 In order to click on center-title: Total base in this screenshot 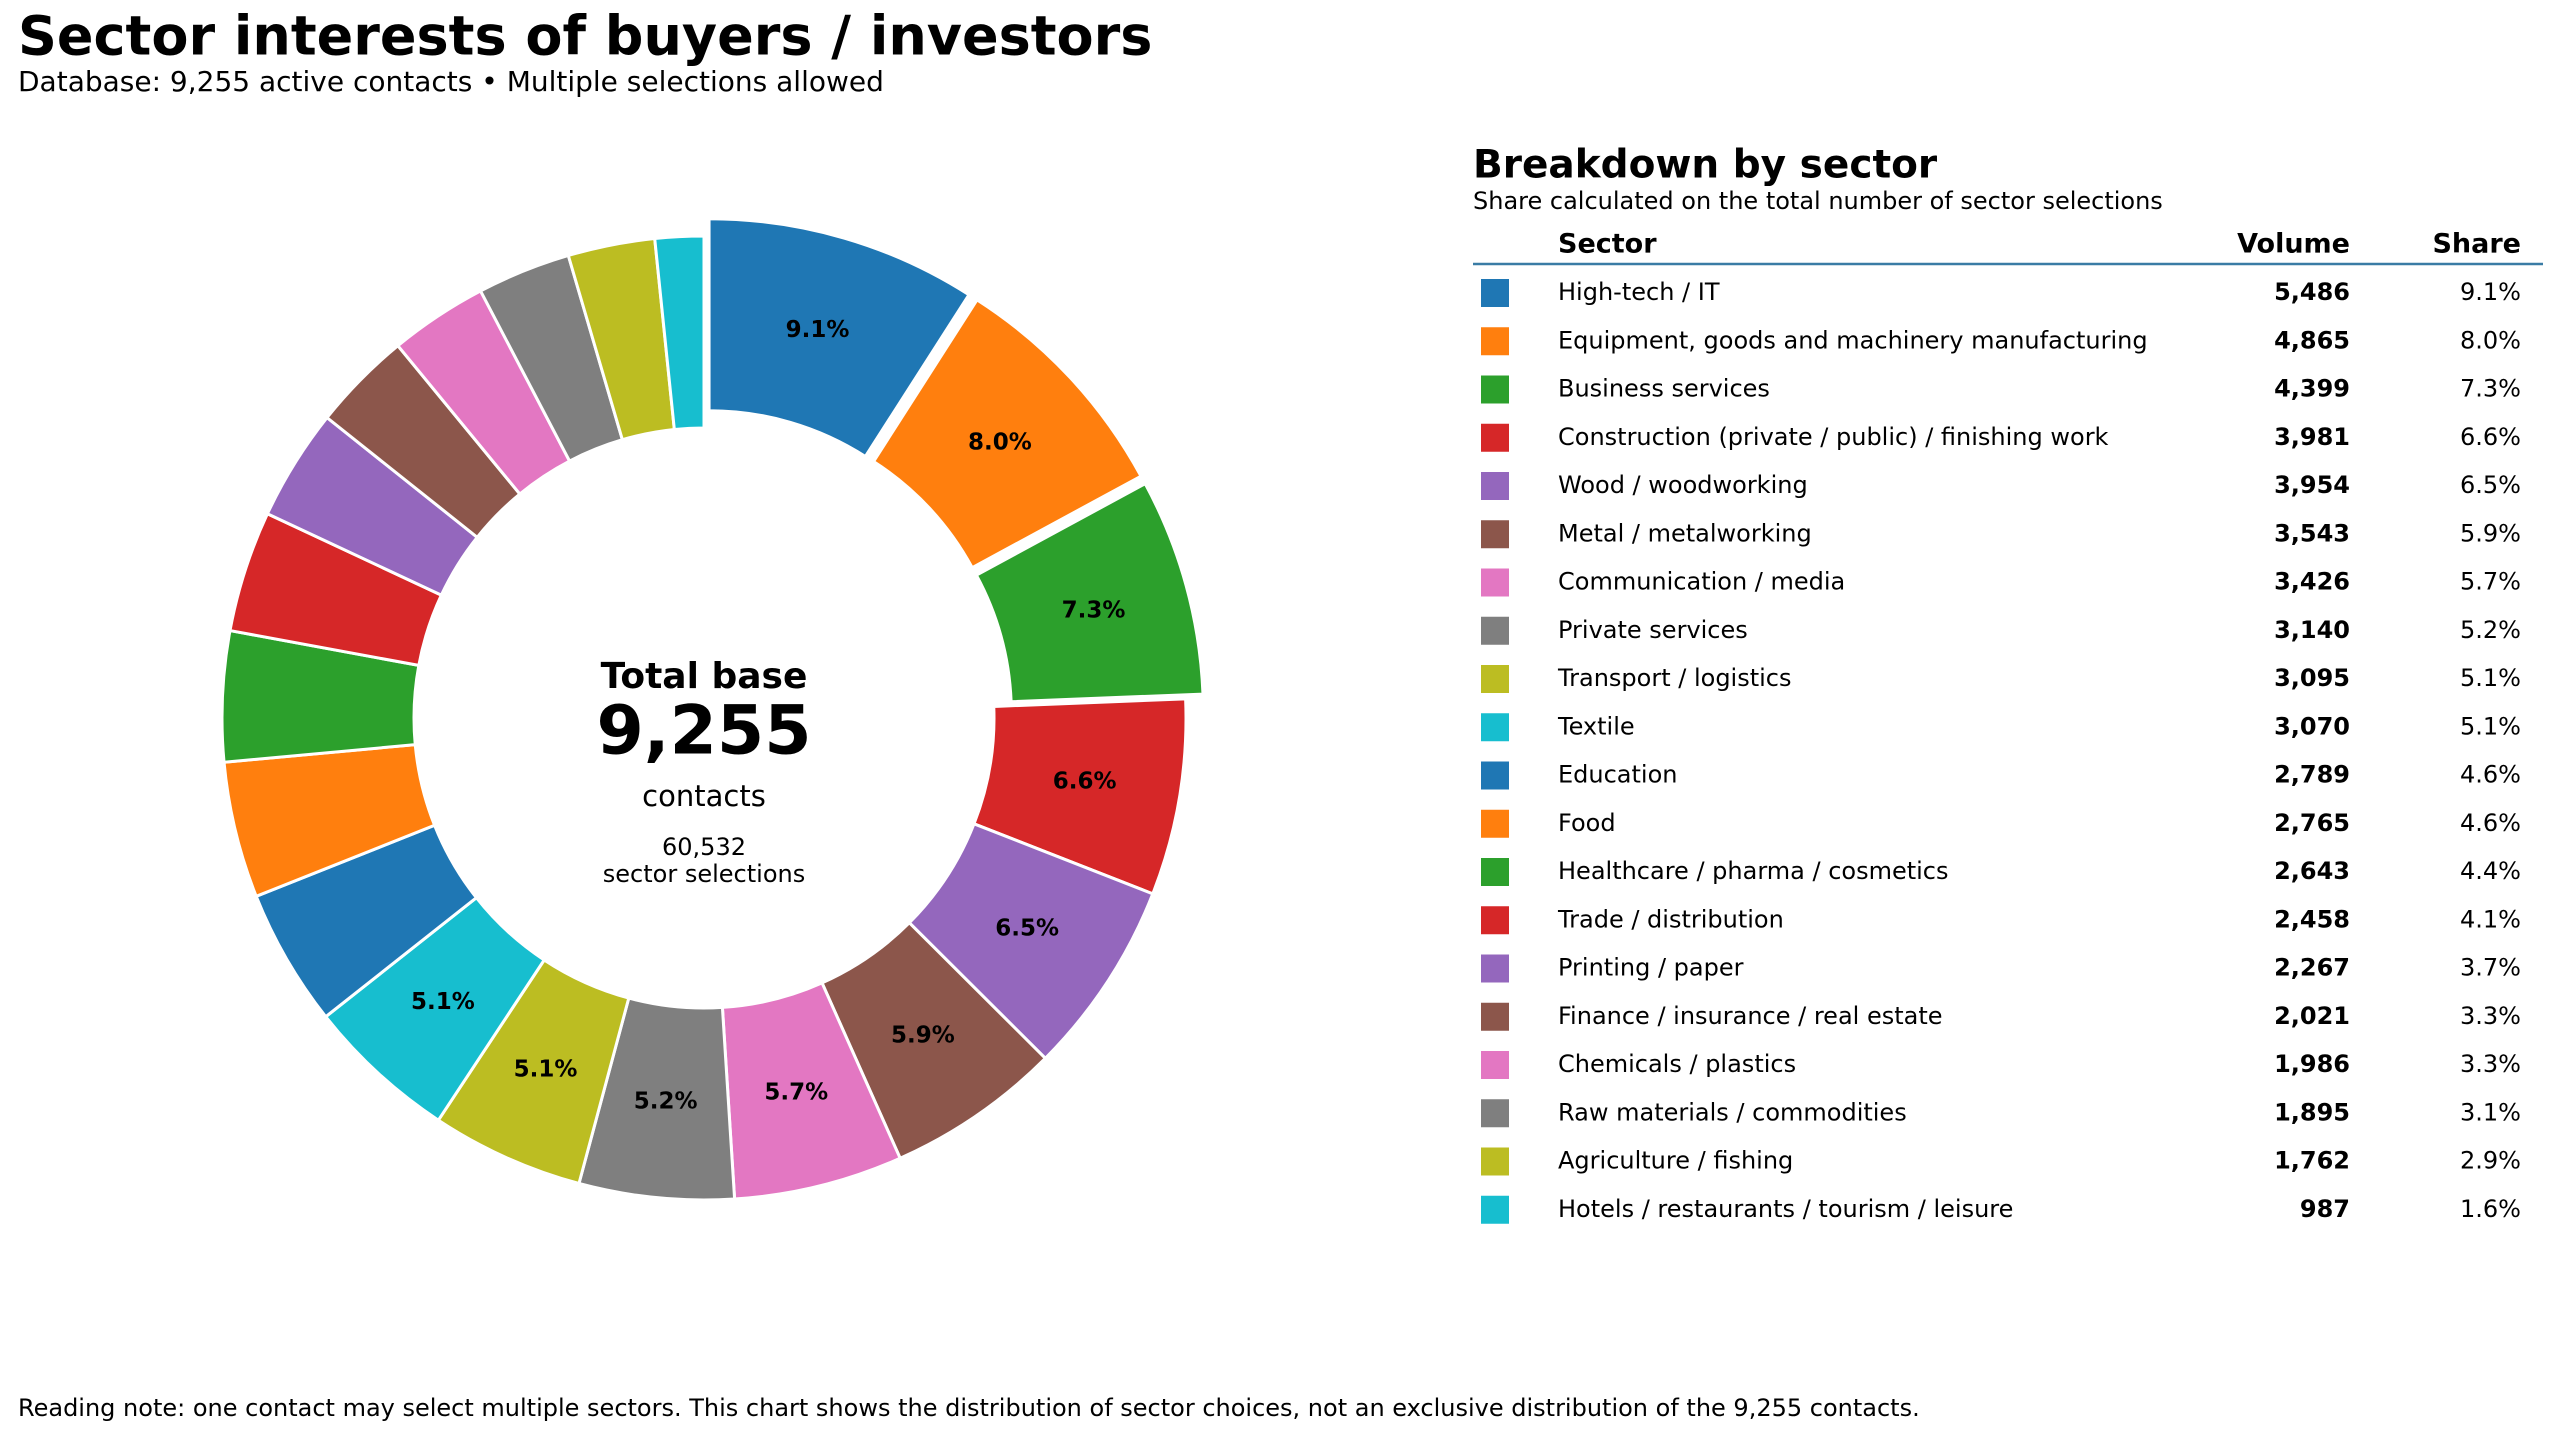, I will do `click(704, 676)`.